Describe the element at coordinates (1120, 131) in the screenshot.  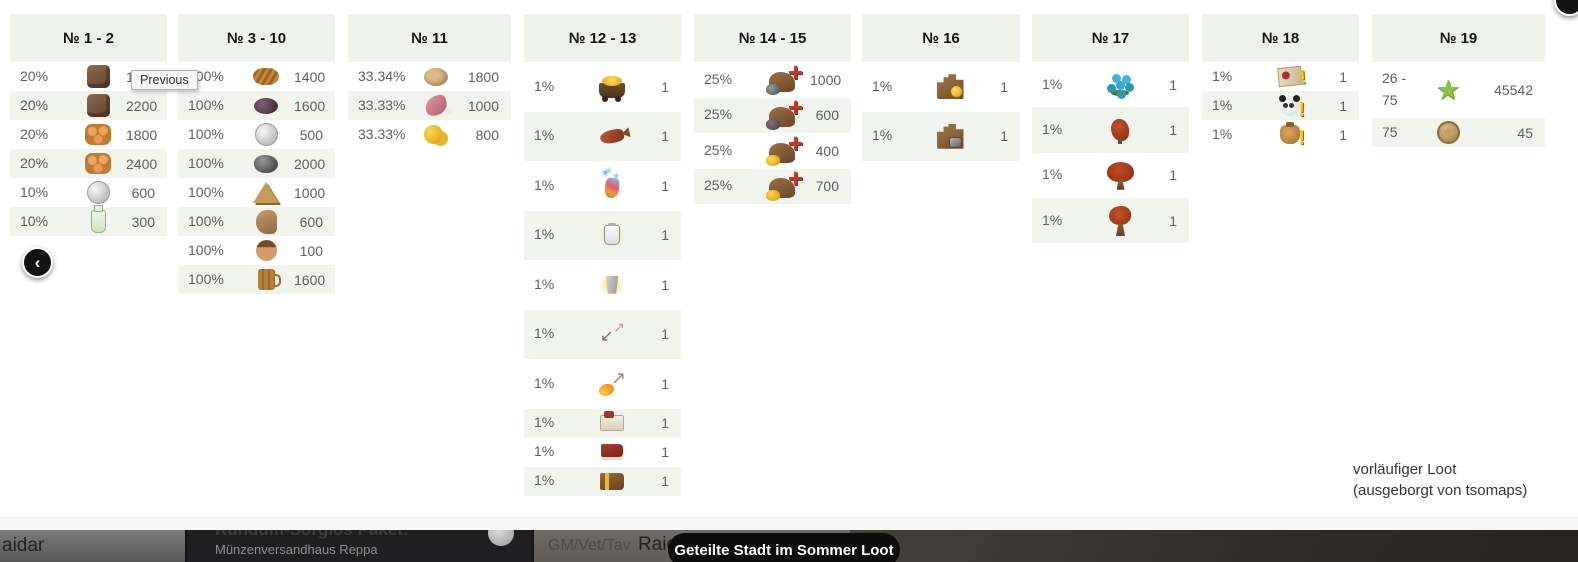
I see `red-bush-icon` at that location.